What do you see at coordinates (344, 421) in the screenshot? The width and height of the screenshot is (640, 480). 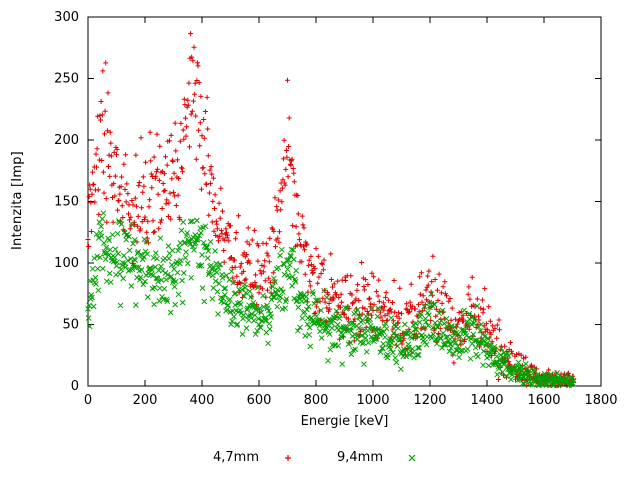 I see `x-axis-label: Energie [keV]` at bounding box center [344, 421].